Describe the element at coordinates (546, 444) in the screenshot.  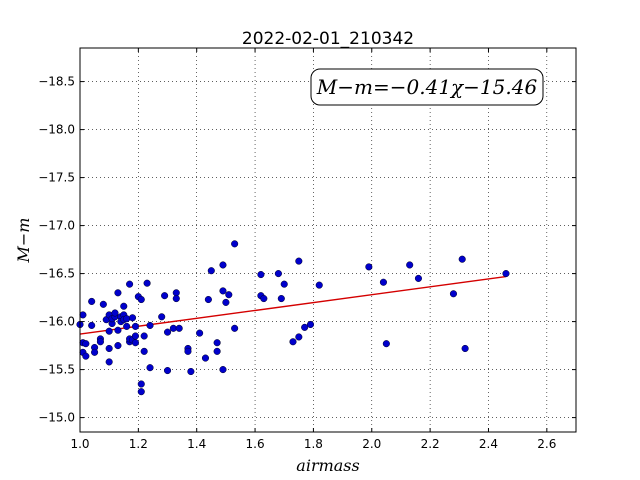
I see `x-tick-label: 2.6` at that location.